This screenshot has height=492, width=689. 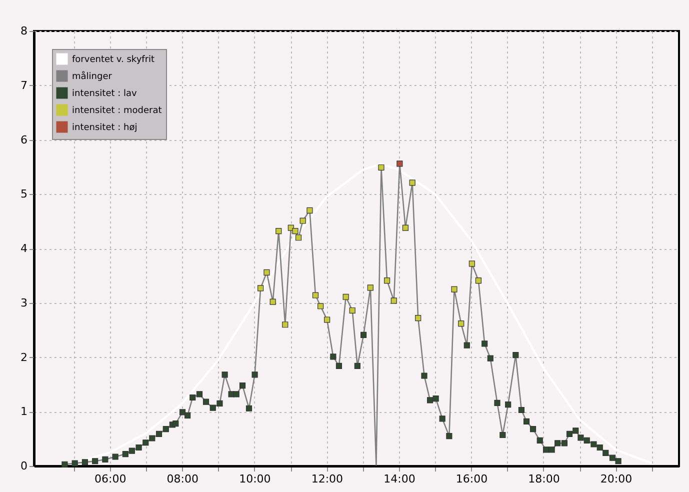 I want to click on y-tick-label: 5, so click(x=24, y=194).